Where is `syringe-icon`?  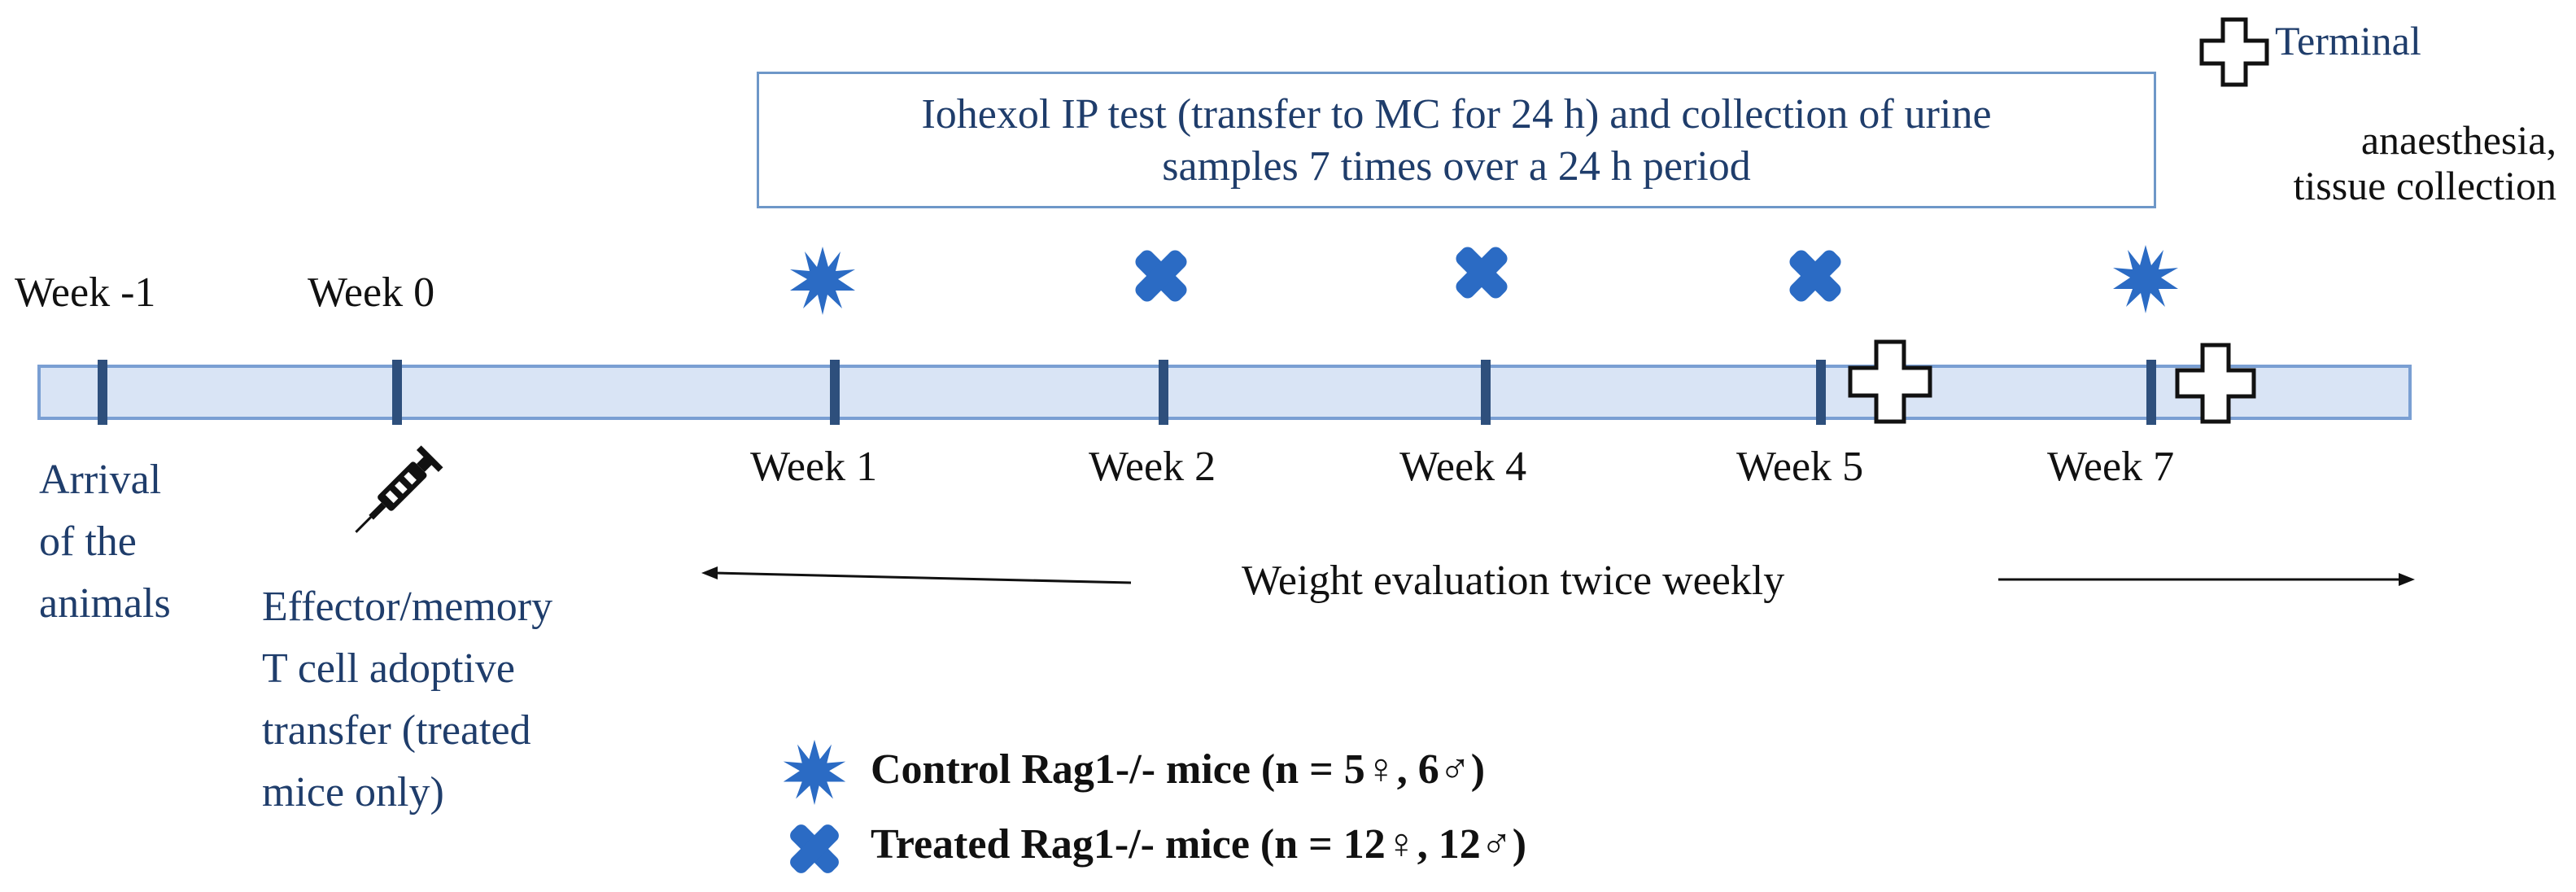
syringe-icon is located at coordinates (399, 489).